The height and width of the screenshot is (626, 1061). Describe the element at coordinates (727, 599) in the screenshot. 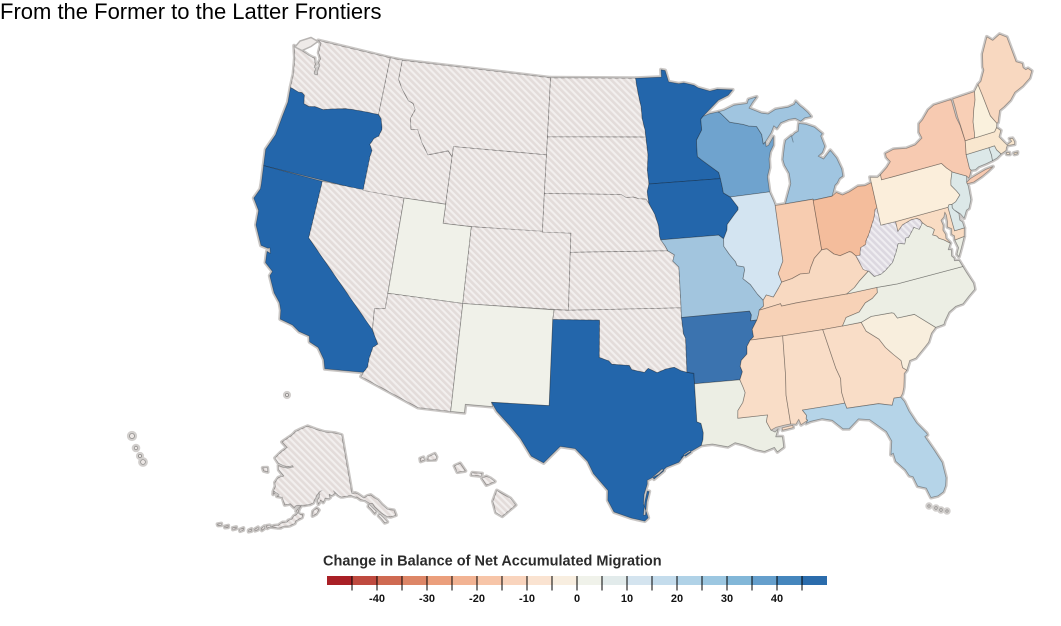

I see `svg-text: 30` at that location.